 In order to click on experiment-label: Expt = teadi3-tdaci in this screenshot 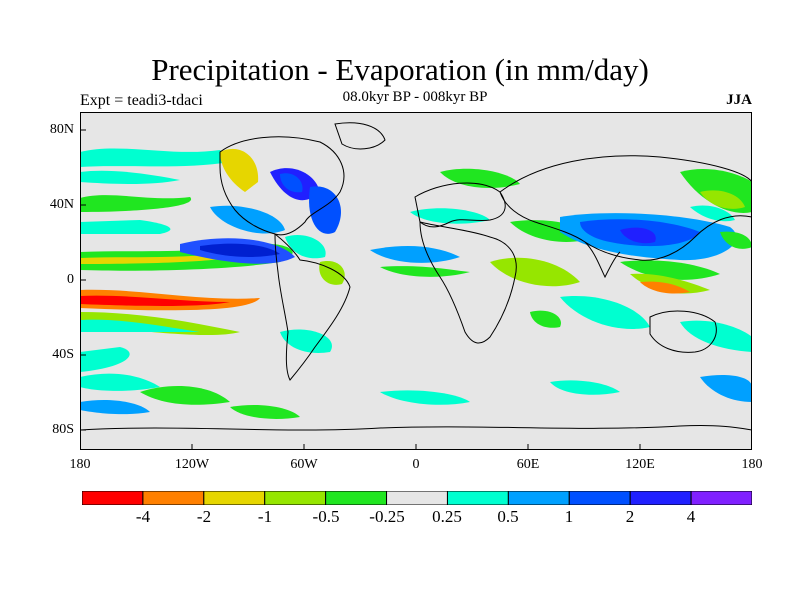, I will do `click(141, 100)`.